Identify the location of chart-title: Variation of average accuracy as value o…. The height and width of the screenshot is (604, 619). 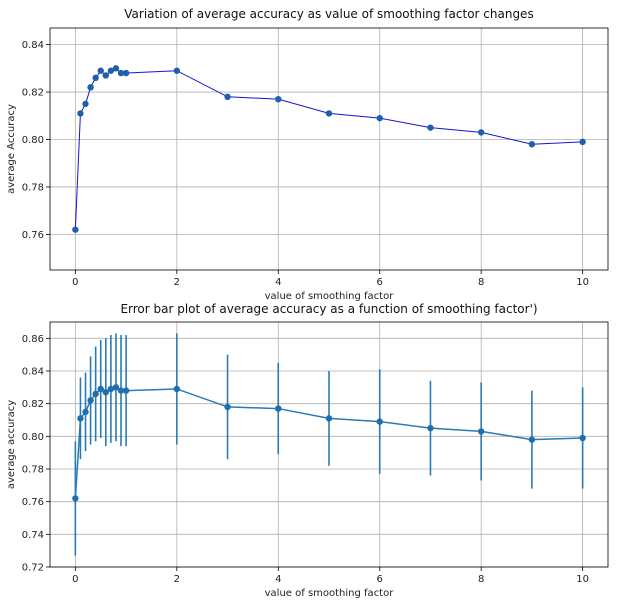
(328, 14).